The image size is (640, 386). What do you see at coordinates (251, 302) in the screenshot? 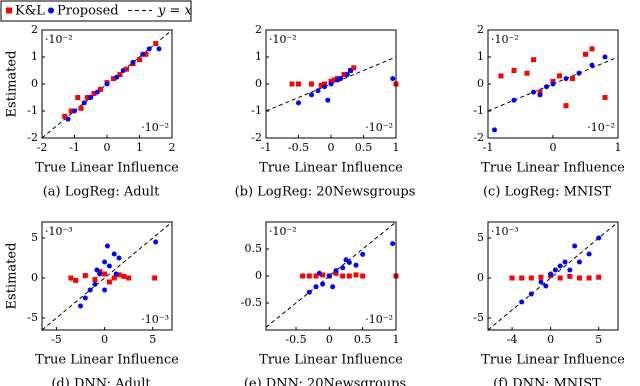
I see `y-tick-label: -0.5` at bounding box center [251, 302].